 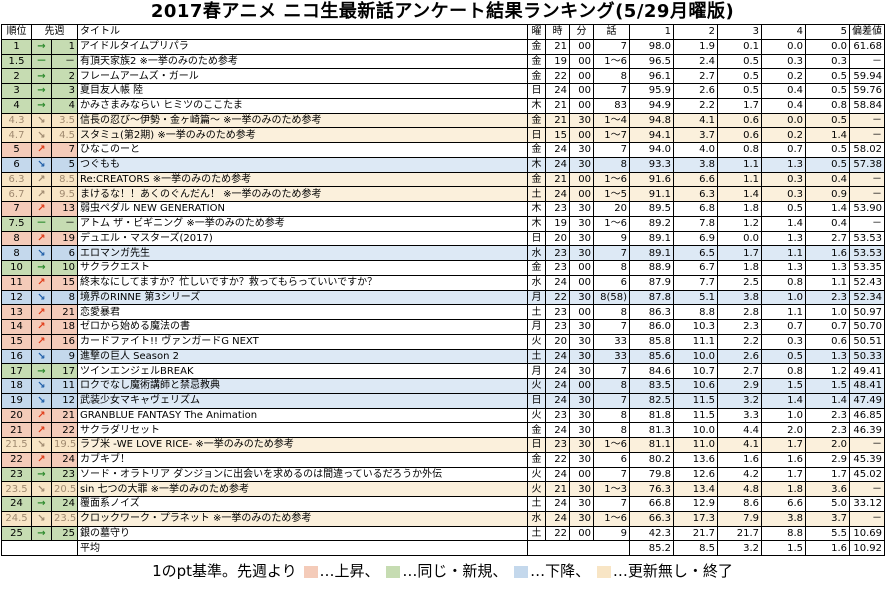 What do you see at coordinates (557, 533) in the screenshot?
I see `hour-cell: 22` at bounding box center [557, 533].